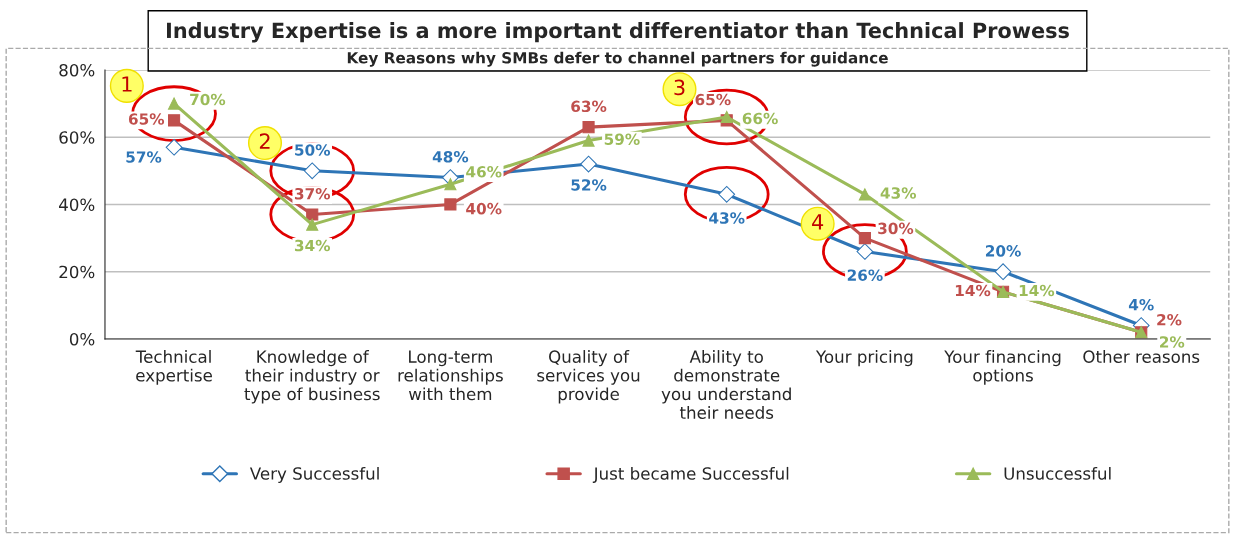 The image size is (1235, 538). I want to click on data-label: 30%, so click(896, 228).